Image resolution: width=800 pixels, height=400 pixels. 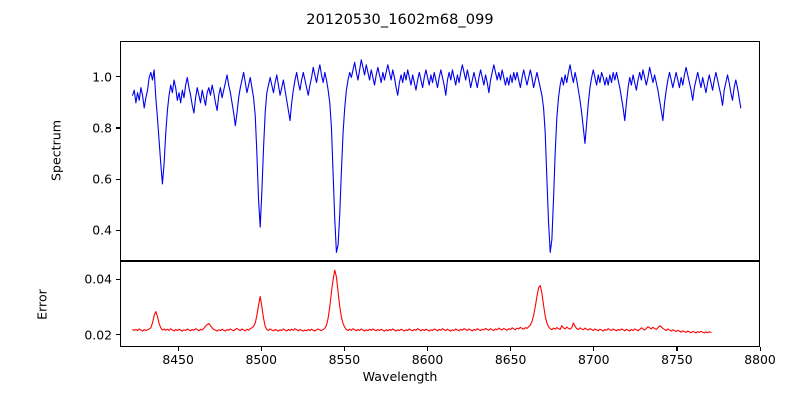 What do you see at coordinates (56, 150) in the screenshot?
I see `y-axis-label-spectrum: Spectrum` at bounding box center [56, 150].